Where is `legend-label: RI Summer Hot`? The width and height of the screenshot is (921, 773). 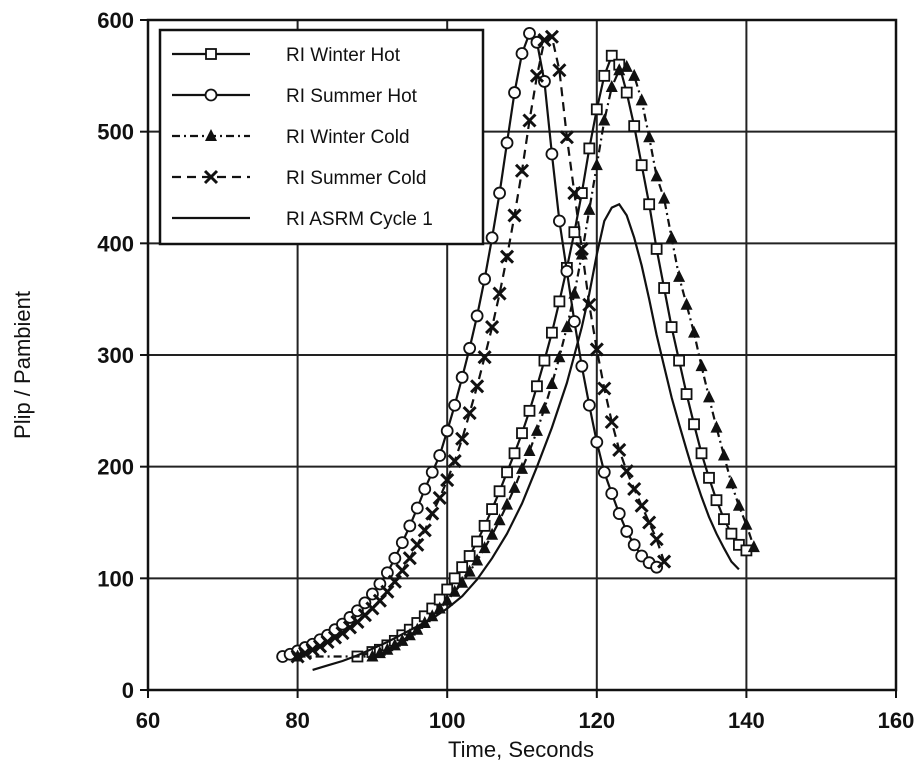 legend-label: RI Summer Hot is located at coordinates (352, 96).